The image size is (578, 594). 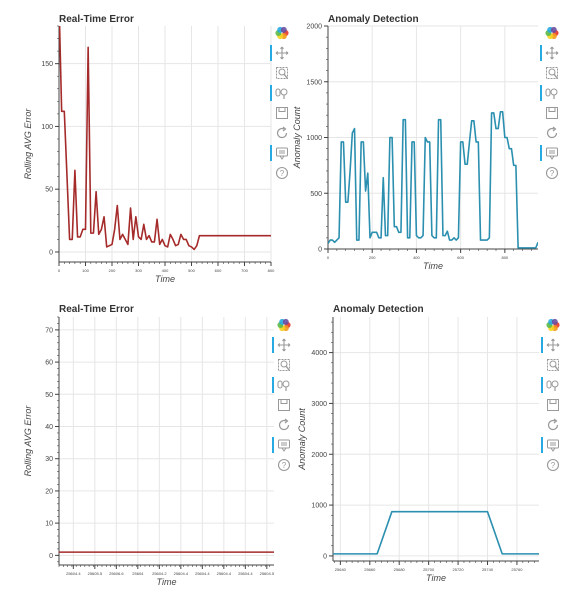 I want to click on x-tick-label: 25680, so click(x=400, y=569).